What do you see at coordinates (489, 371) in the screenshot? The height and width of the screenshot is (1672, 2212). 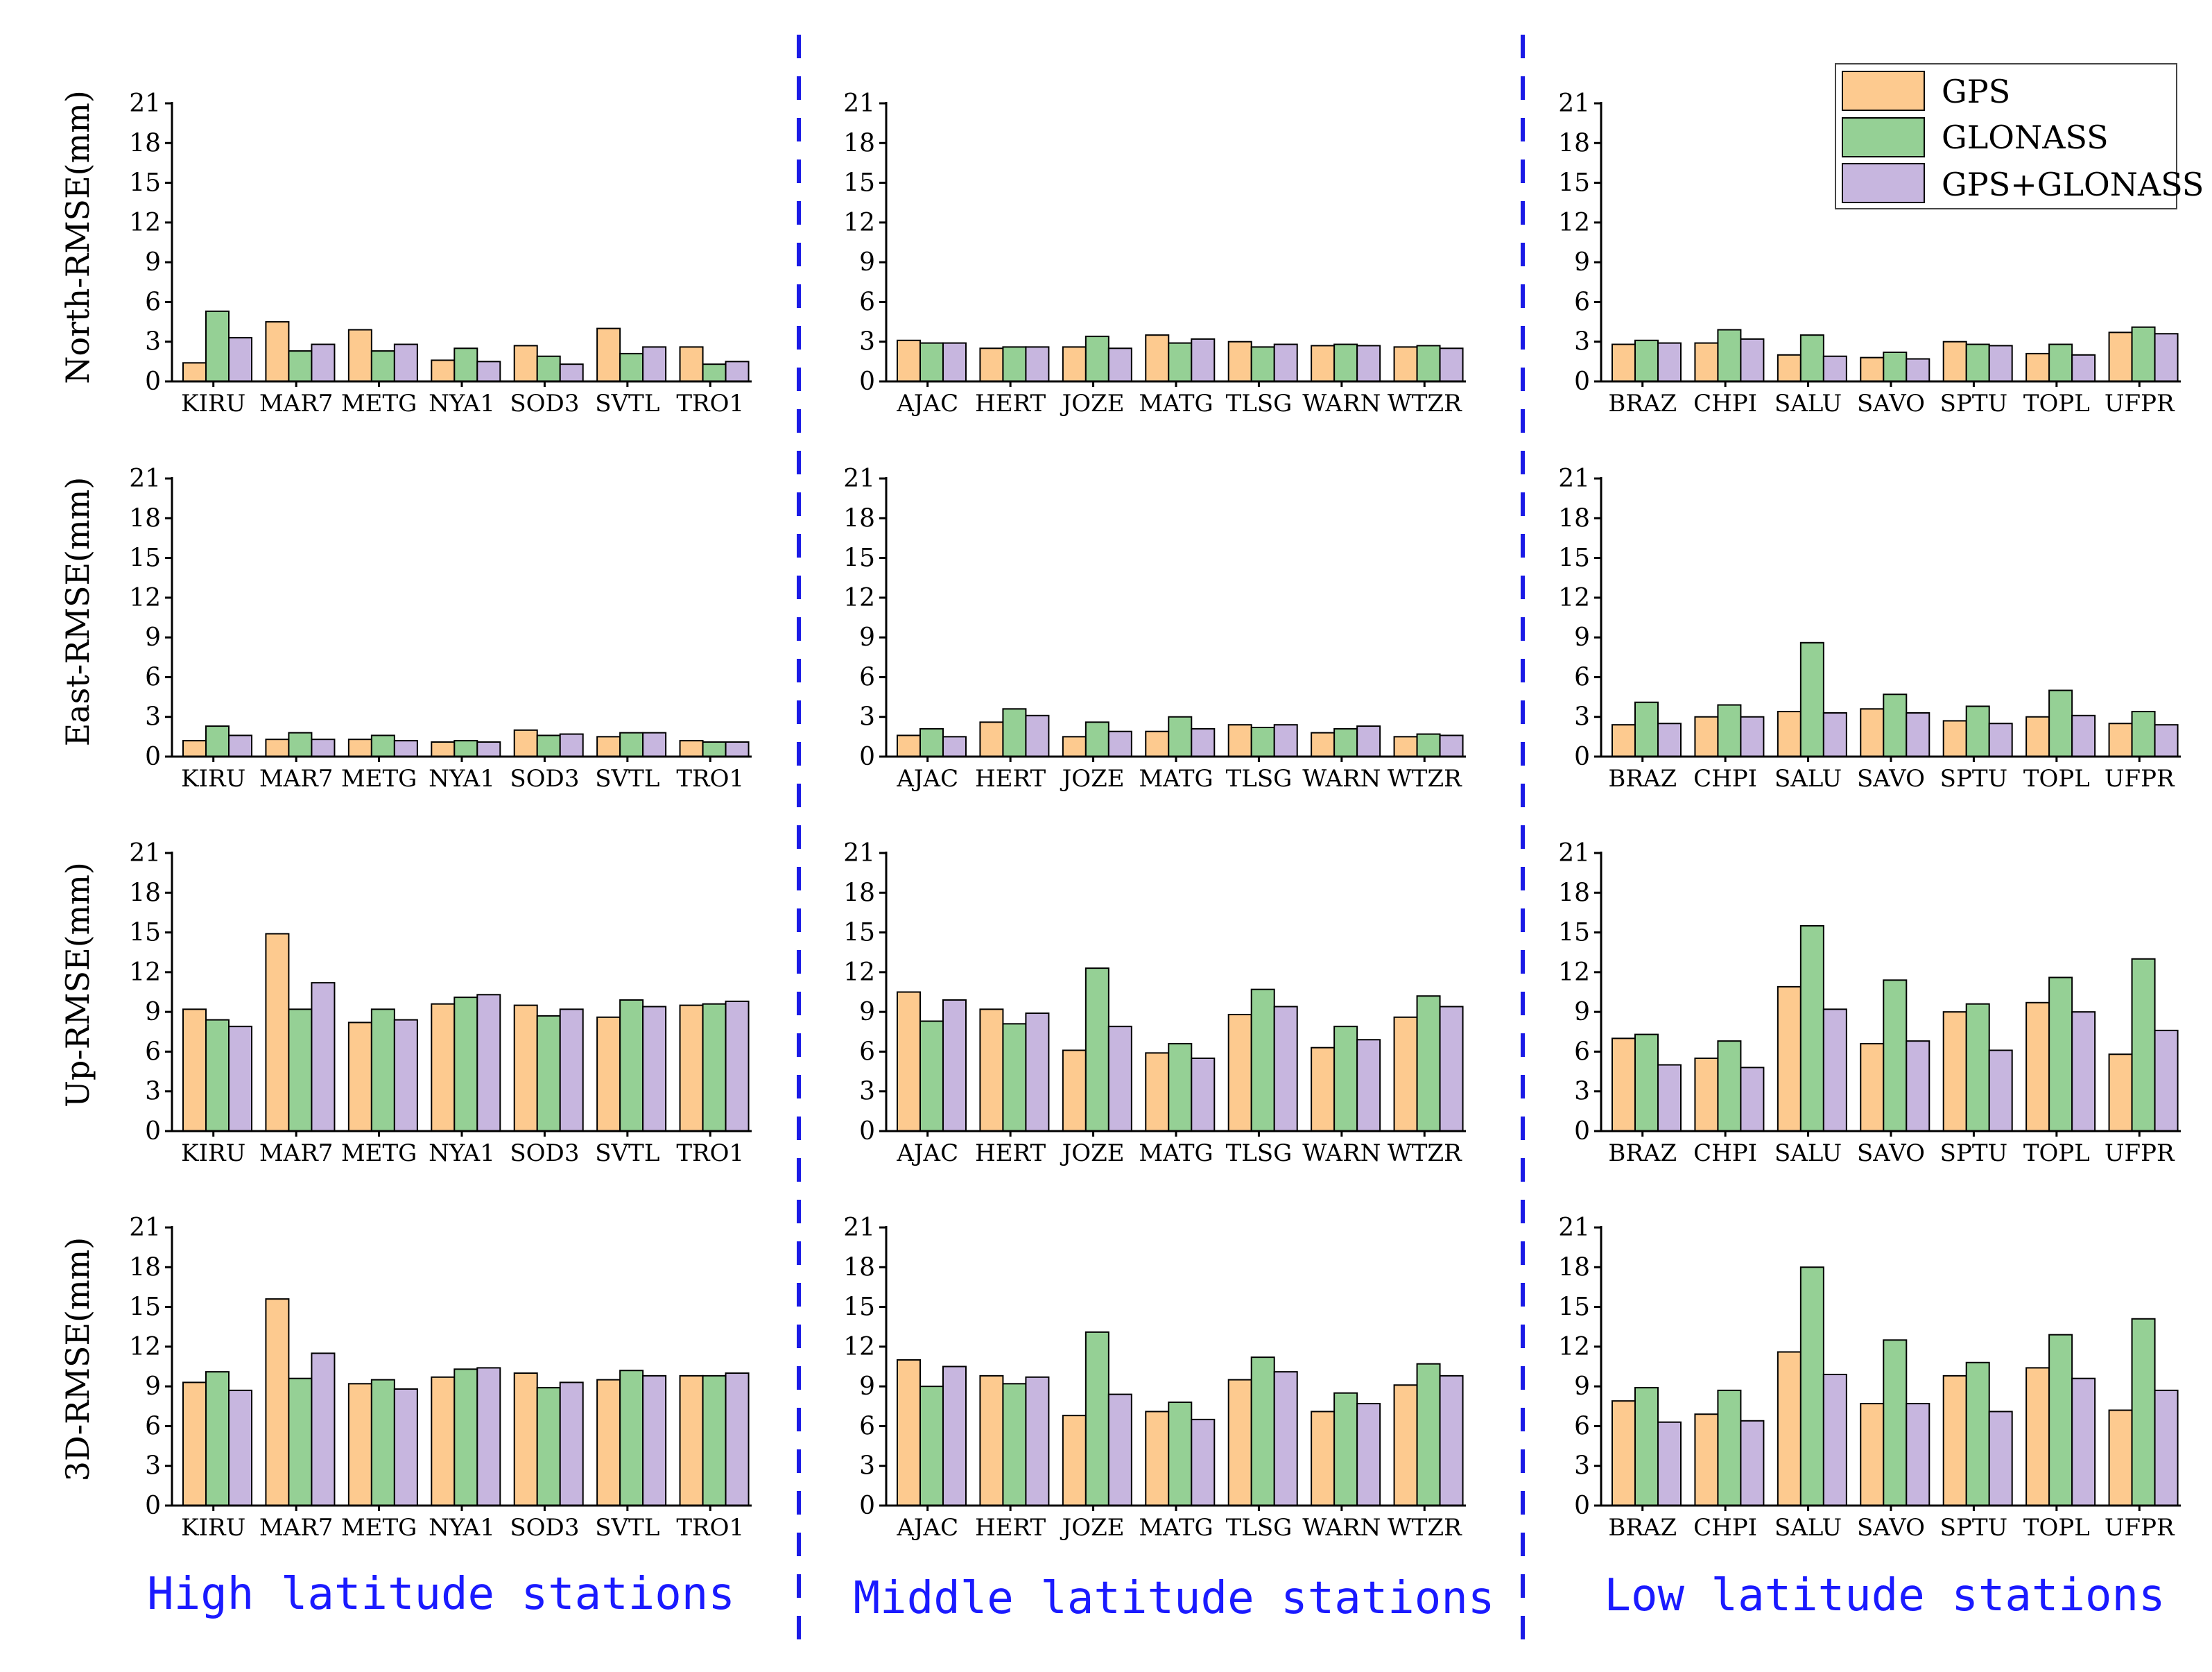 I see `bar-NYA1-GPS+GLONASS` at bounding box center [489, 371].